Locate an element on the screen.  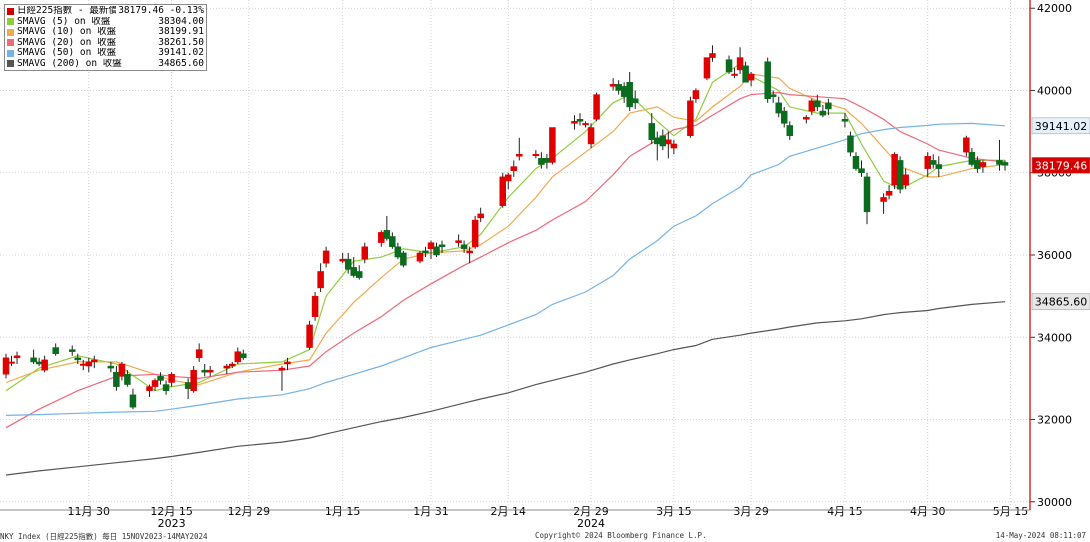
legend-value-sma20: 38261.50 is located at coordinates (181, 42).